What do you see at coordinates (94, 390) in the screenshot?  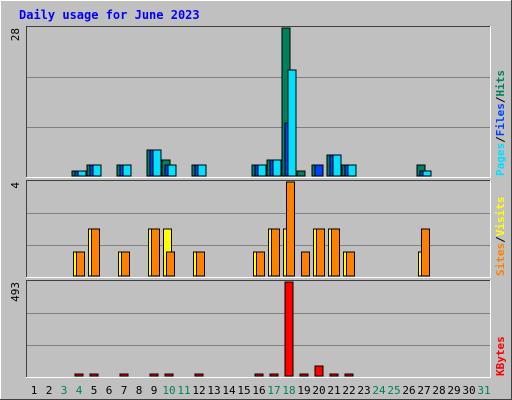 I see `x-label-day-5: 5` at bounding box center [94, 390].